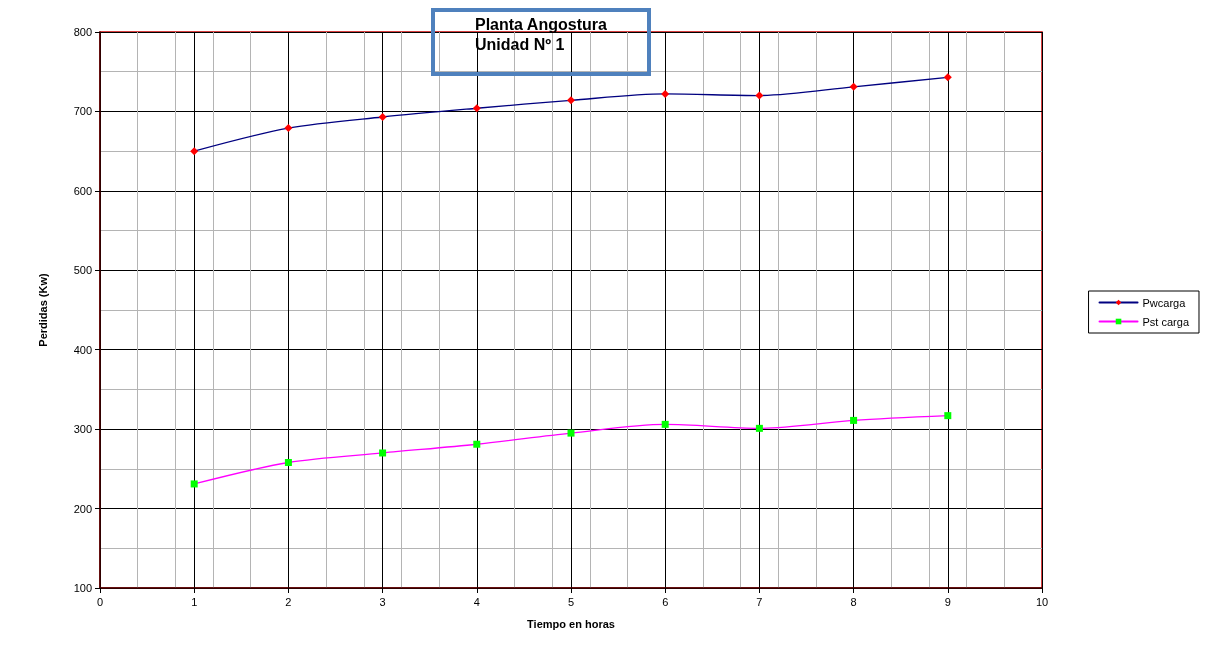 This screenshot has height=650, width=1215. Describe the element at coordinates (853, 601) in the screenshot. I see `x-tick-label: 8` at that location.